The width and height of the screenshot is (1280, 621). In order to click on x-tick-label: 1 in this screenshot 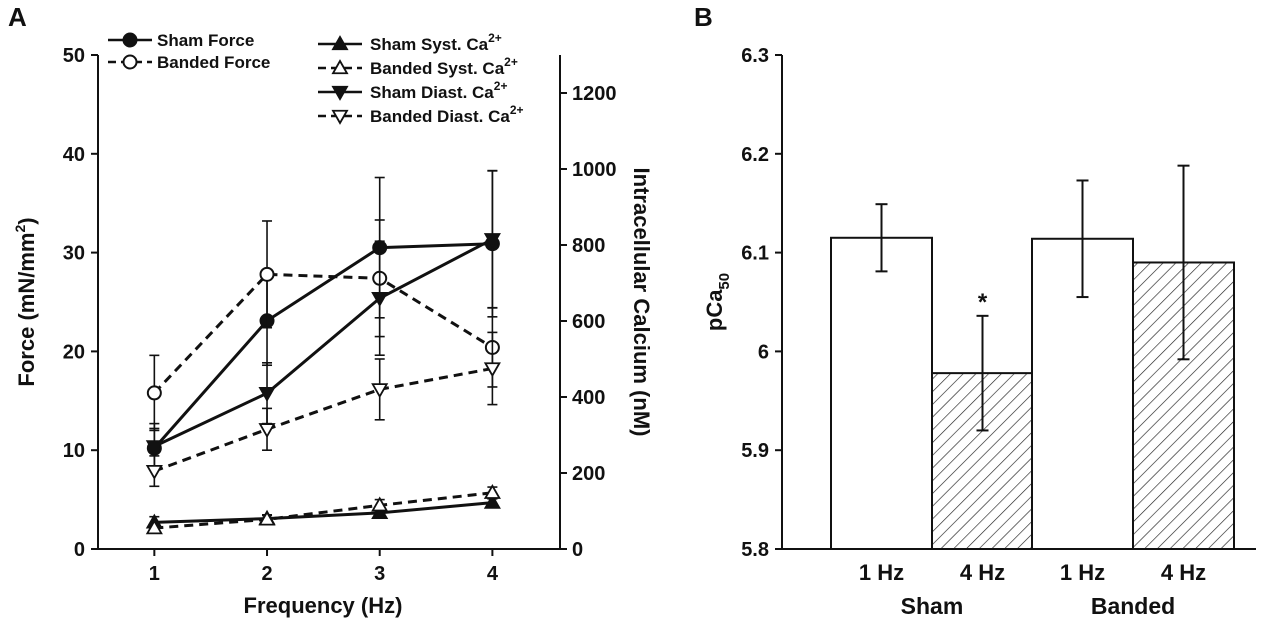, I will do `click(154, 574)`.